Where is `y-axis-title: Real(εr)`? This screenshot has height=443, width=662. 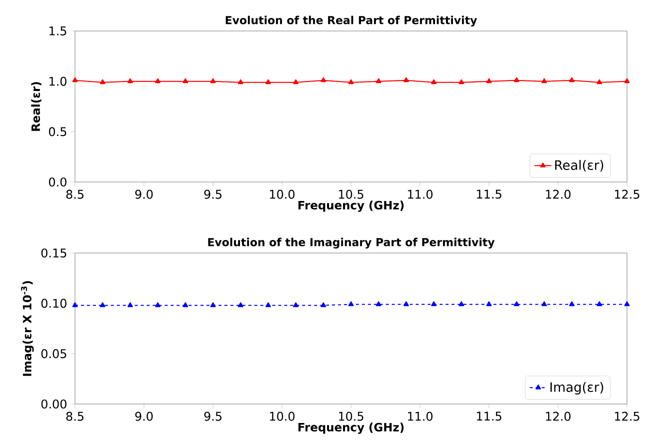
y-axis-title: Real(εr) is located at coordinates (36, 106).